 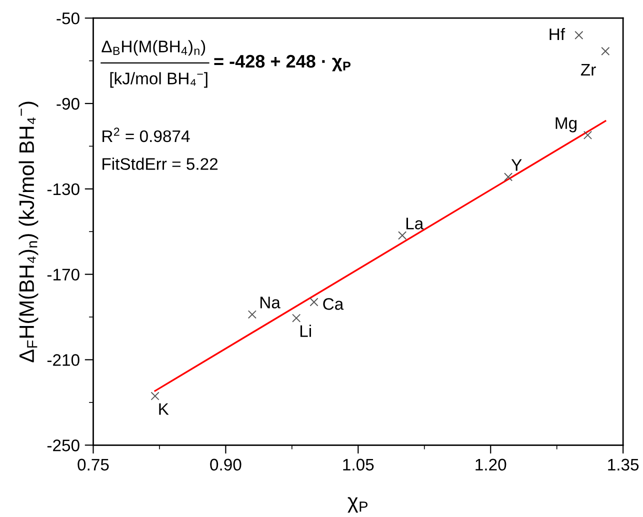 What do you see at coordinates (28, 232) in the screenshot?
I see `y-axis-title: Δ$_{F}$H(M(BH₄)$_{n}$) (kJ/mol BH₄$^{−}$)` at bounding box center [28, 232].